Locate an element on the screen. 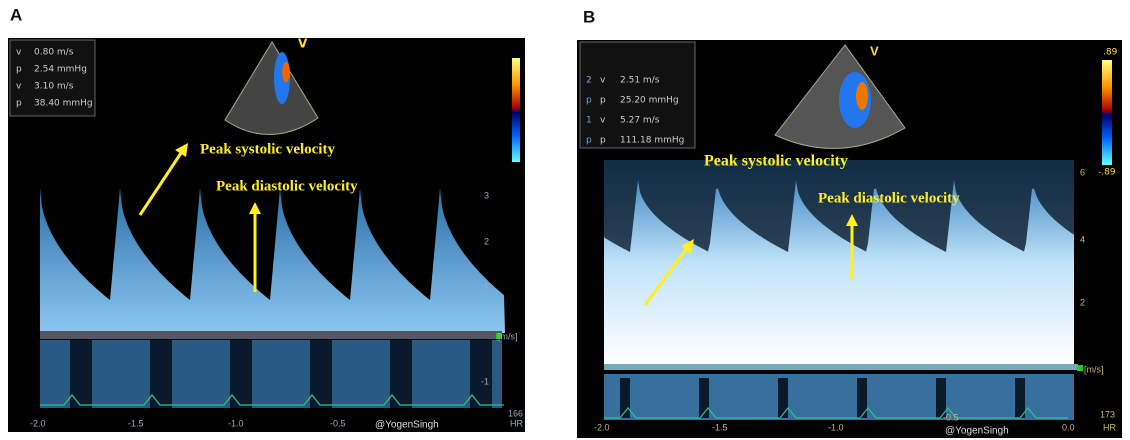 Image resolution: width=1130 pixels, height=440 pixels. panel-label: A is located at coordinates (16, 14).